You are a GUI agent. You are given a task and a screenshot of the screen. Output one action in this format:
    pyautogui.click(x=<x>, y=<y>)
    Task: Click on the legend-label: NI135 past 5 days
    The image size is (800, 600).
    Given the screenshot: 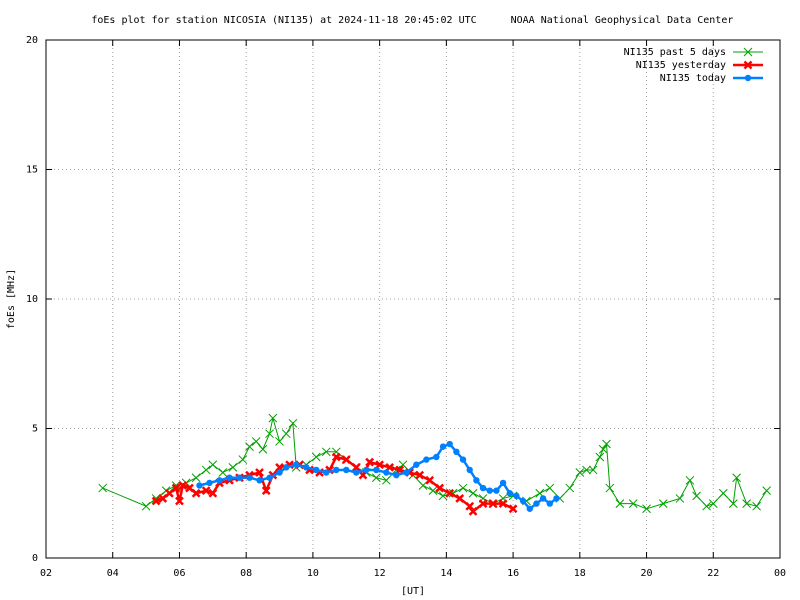 What is the action you would take?
    pyautogui.click(x=675, y=52)
    